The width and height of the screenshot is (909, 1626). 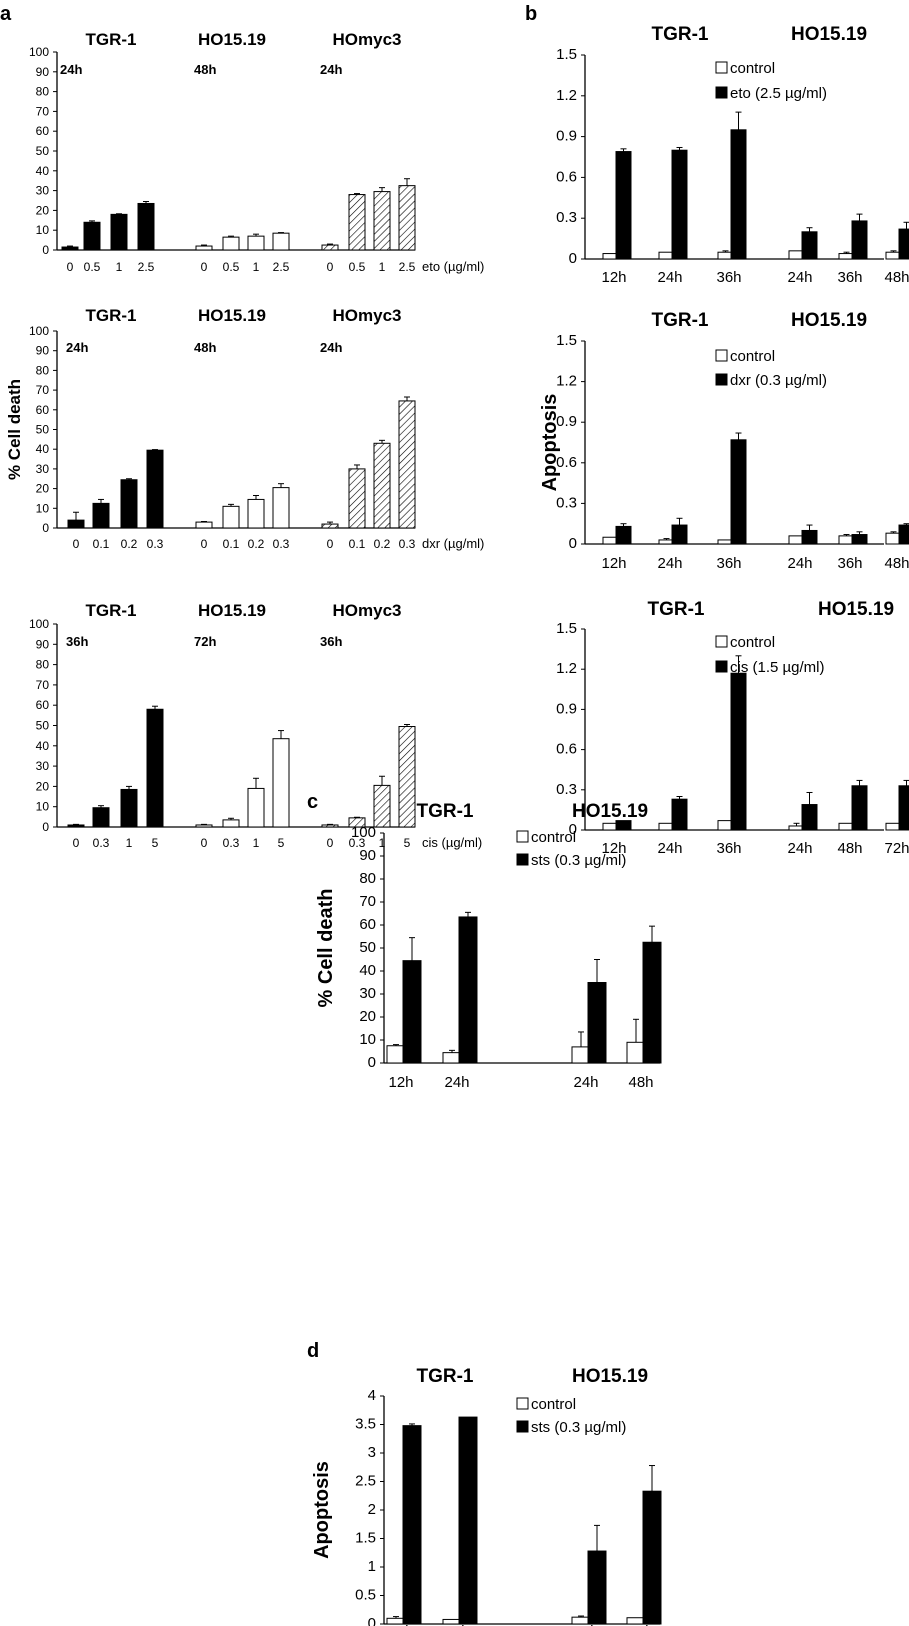 What do you see at coordinates (778, 93) in the screenshot?
I see `legend-label: eto (2.5 µg/ml)` at bounding box center [778, 93].